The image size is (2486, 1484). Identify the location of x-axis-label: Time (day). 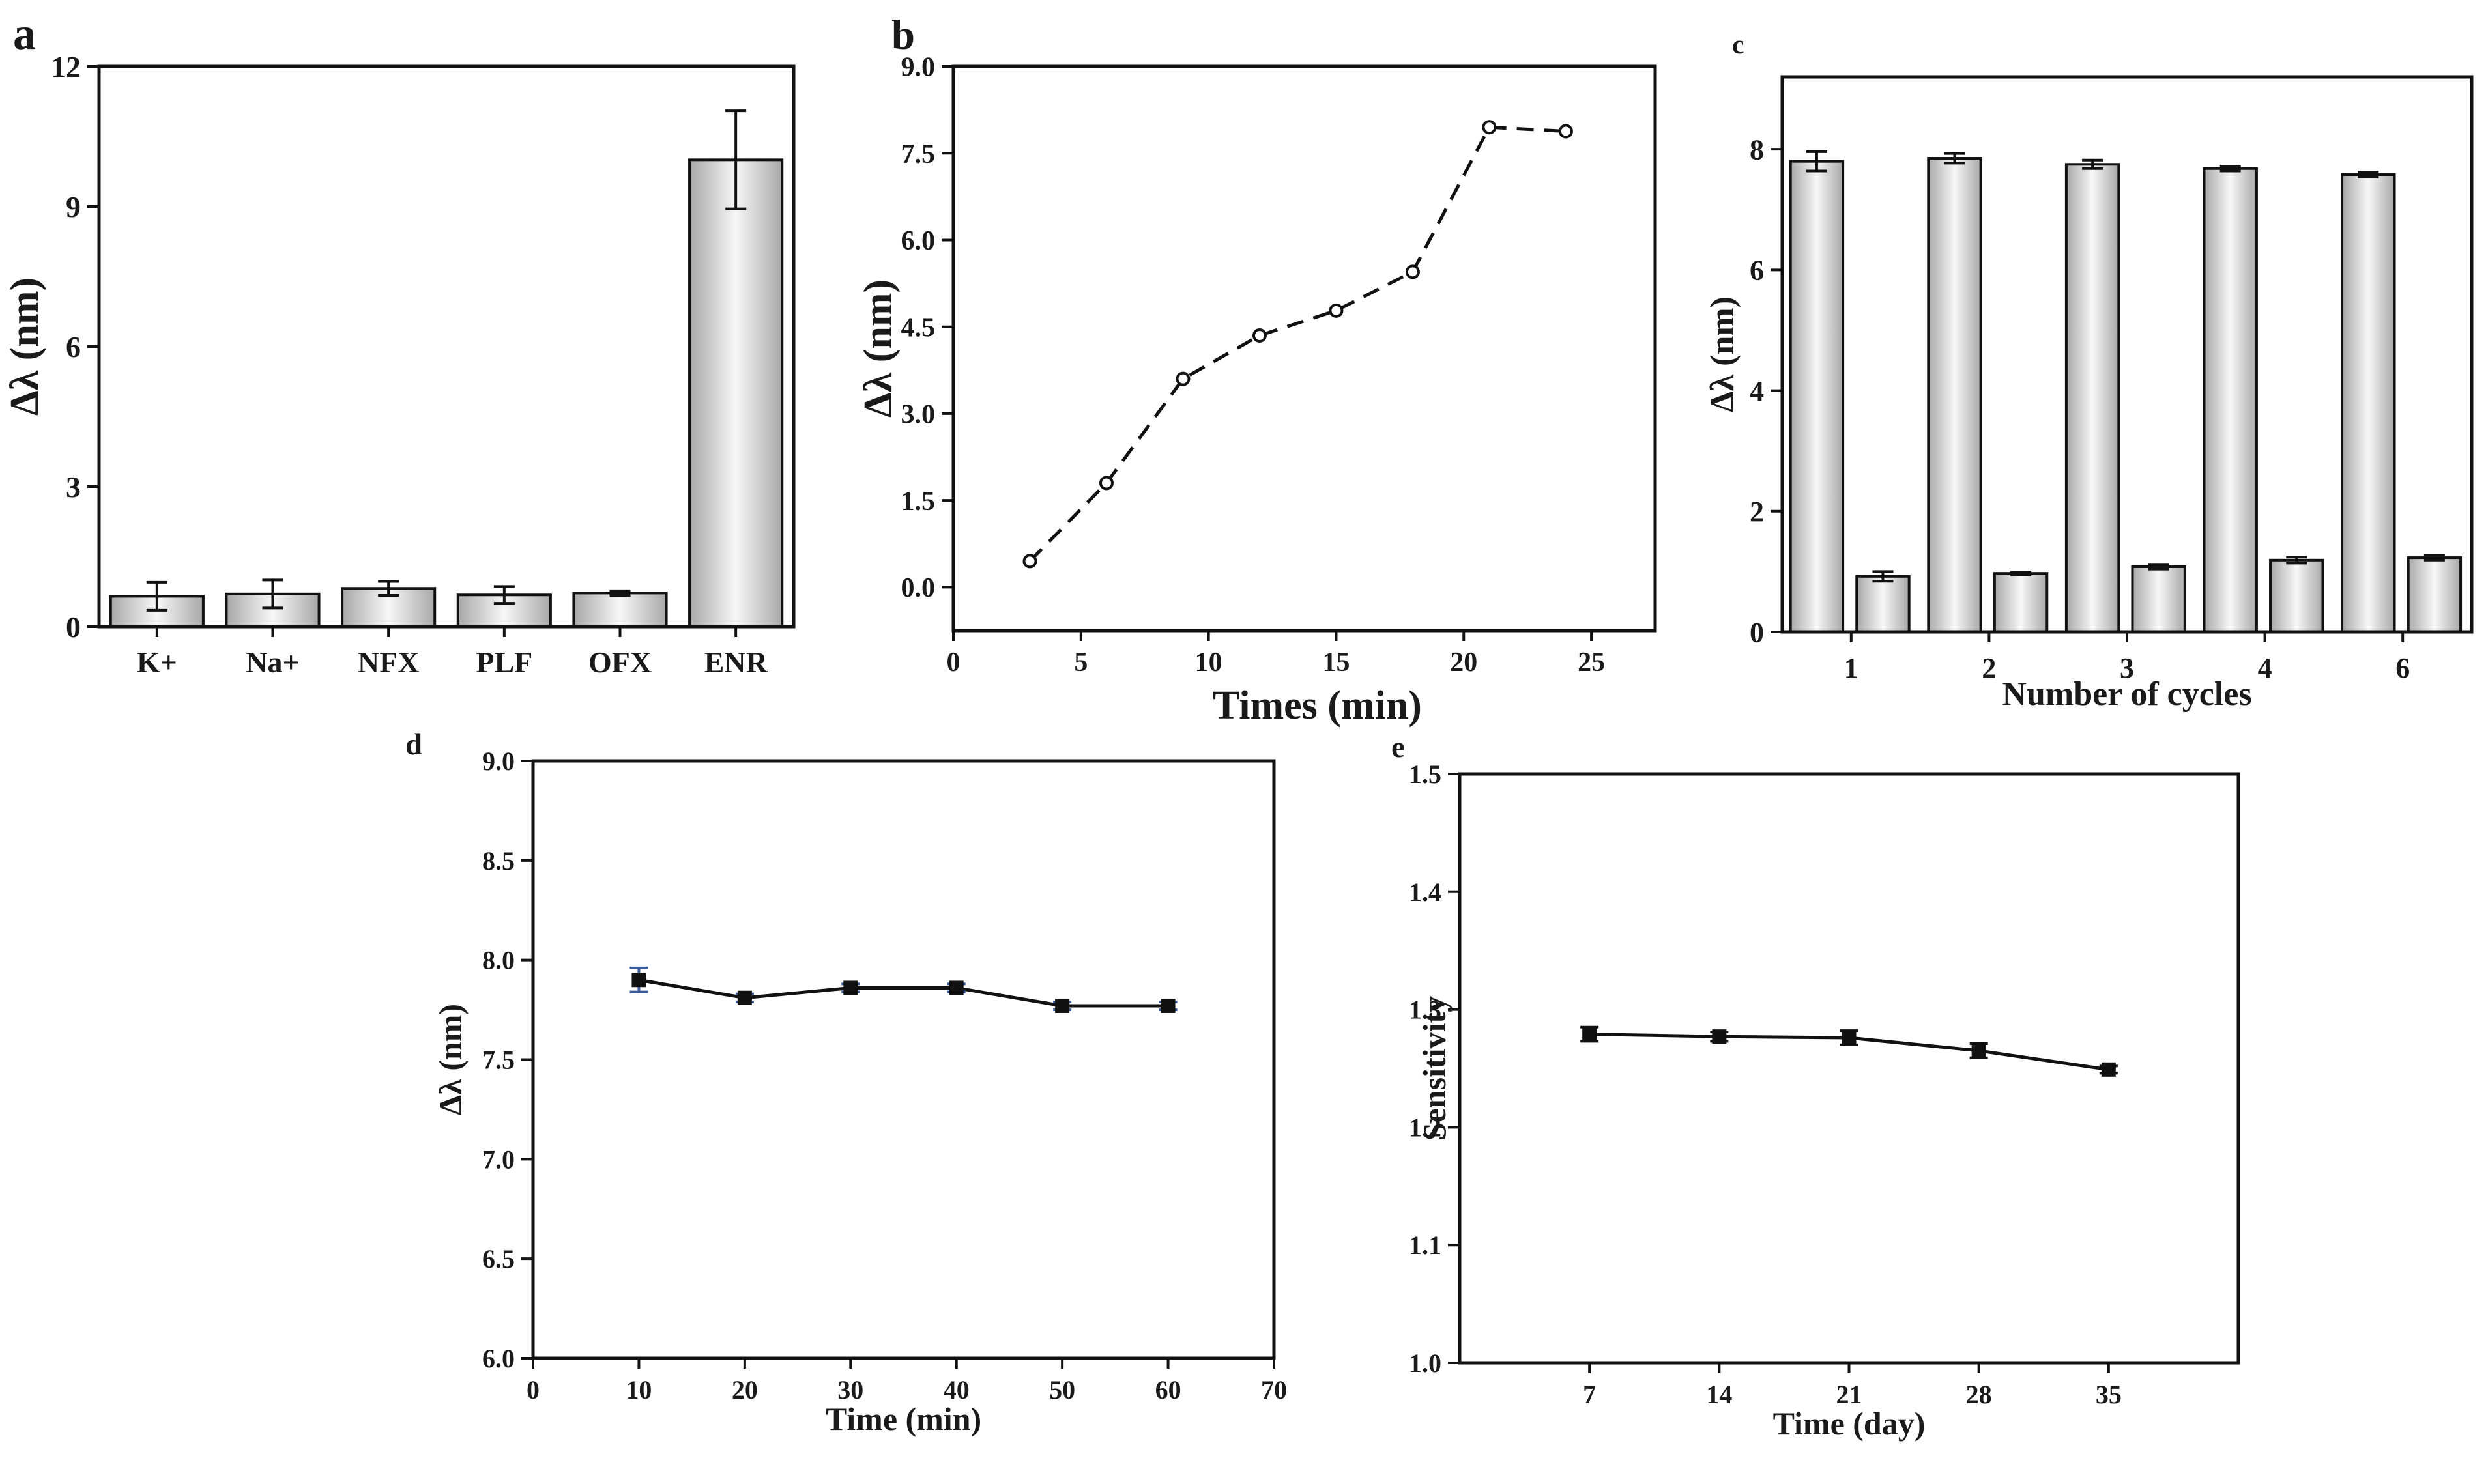
(1850, 1424).